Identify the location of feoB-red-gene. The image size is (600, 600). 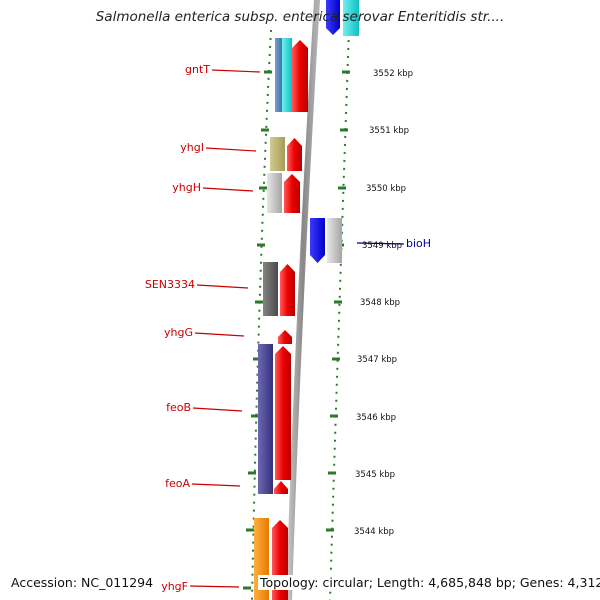
(283, 413).